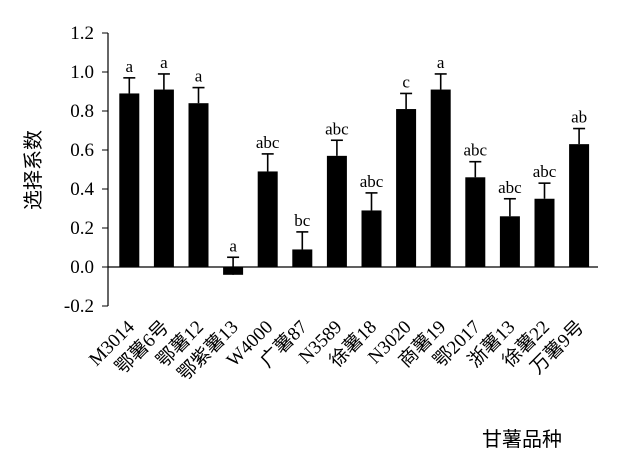 The height and width of the screenshot is (472, 618). Describe the element at coordinates (522, 439) in the screenshot. I see `x-axis-title: 甘薯品种` at that location.